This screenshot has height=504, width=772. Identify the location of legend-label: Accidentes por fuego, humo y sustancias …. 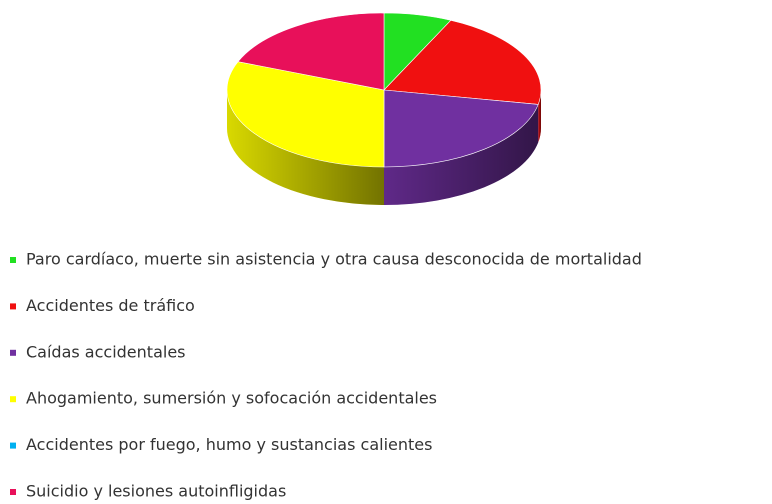
(229, 444).